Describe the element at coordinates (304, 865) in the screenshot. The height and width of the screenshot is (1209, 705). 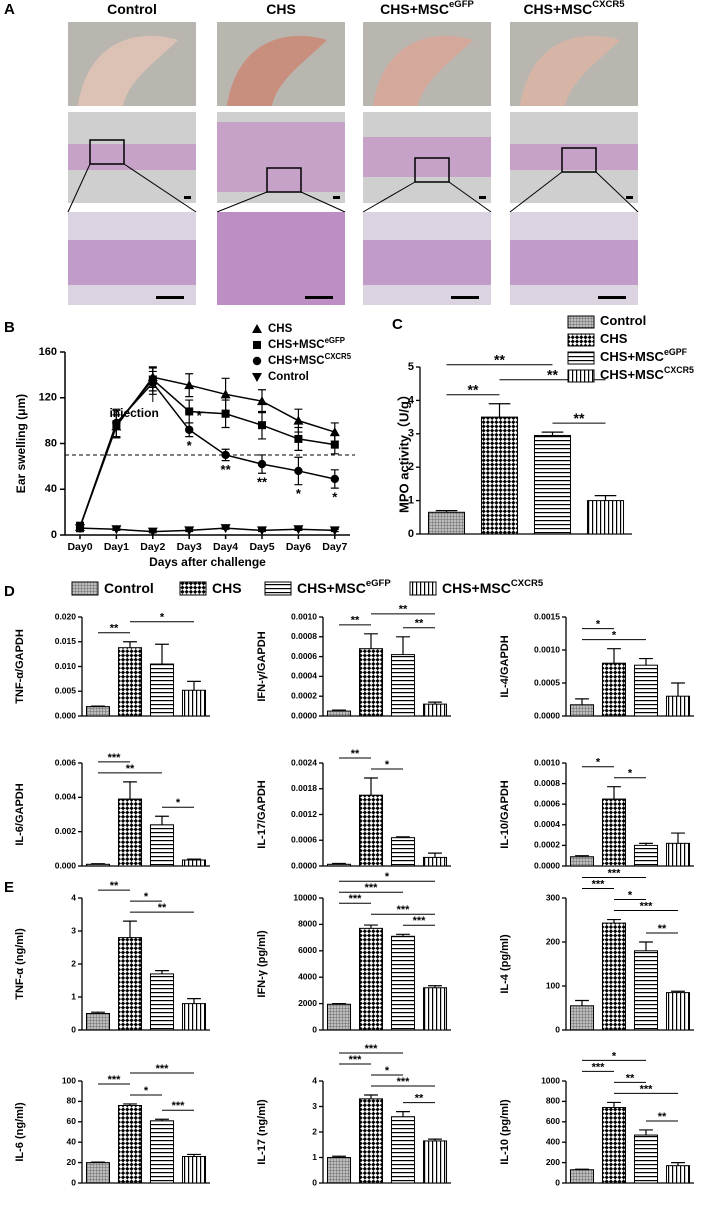
I see `y-tick-label: 0.0000` at that location.